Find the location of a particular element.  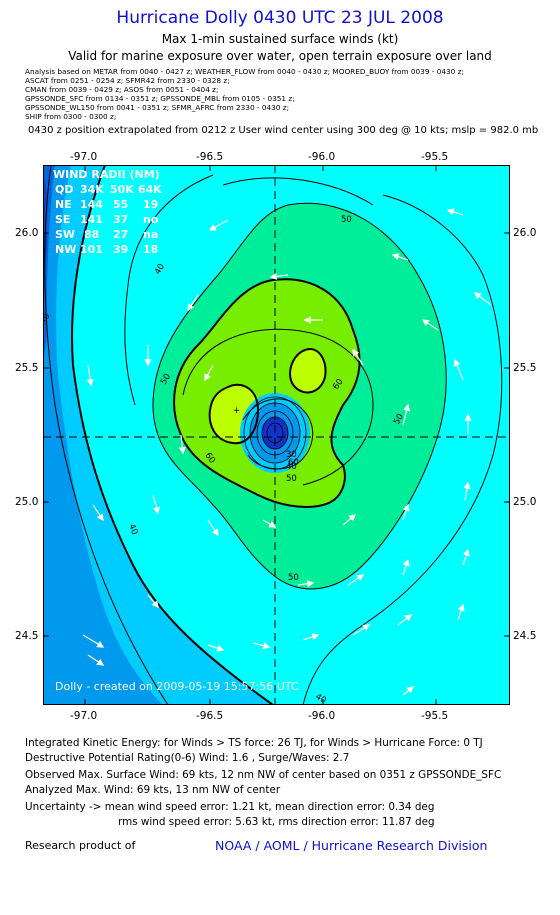

contour-line-upper is located at coordinates (298, 191).